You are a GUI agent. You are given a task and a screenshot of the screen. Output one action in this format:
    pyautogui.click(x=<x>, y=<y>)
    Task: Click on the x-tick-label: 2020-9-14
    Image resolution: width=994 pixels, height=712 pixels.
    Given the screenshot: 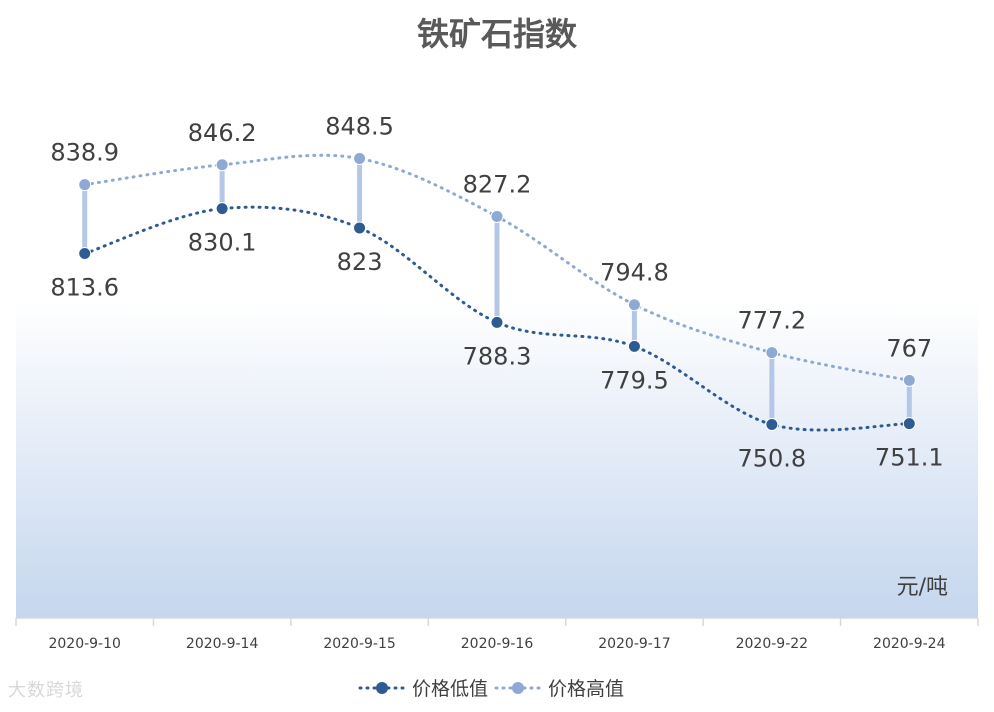 What is the action you would take?
    pyautogui.click(x=222, y=644)
    